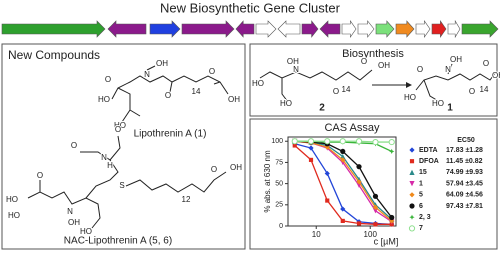  What do you see at coordinates (296, 61) in the screenshot?
I see `atom-label: H` at bounding box center [296, 61].